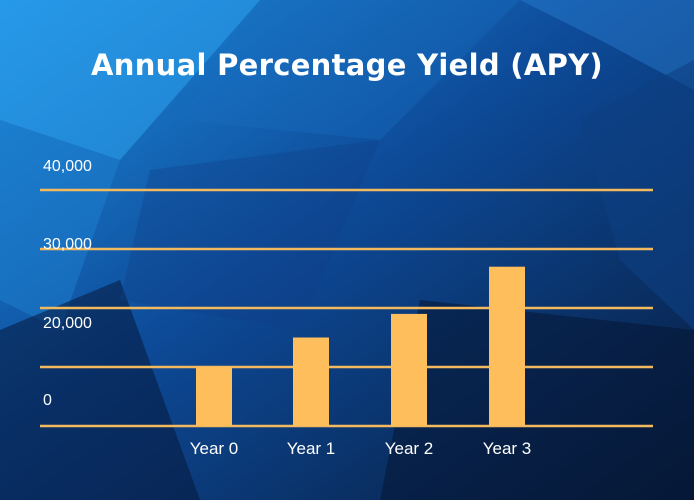 The width and height of the screenshot is (694, 500). I want to click on x-tick-label: Year 0, so click(214, 448).